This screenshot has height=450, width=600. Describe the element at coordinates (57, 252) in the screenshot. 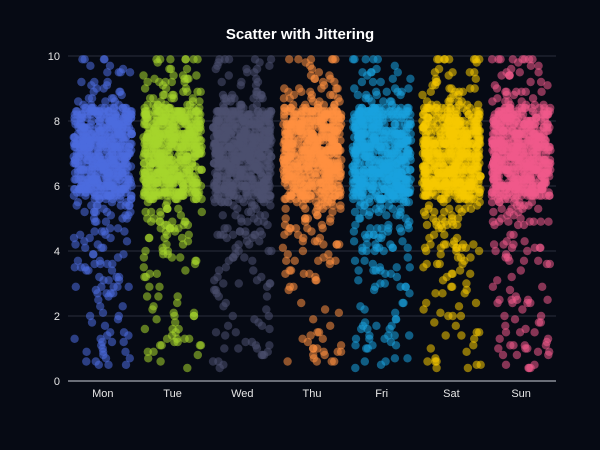

I see `y-tick-label-4: 4` at that location.